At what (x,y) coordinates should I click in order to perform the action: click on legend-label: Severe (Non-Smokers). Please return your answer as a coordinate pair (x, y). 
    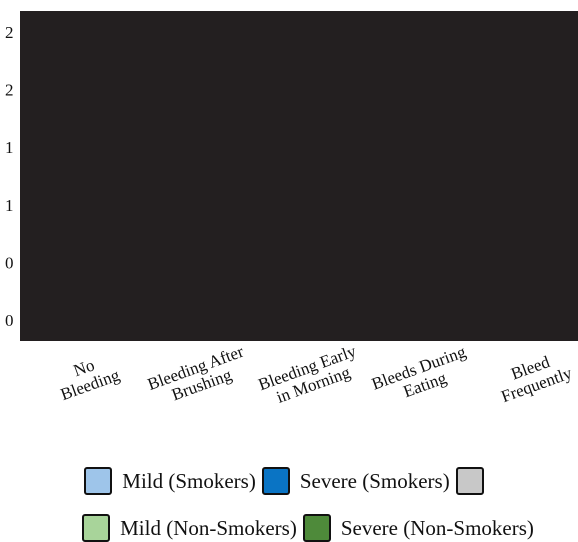
    Looking at the image, I should click on (437, 527).